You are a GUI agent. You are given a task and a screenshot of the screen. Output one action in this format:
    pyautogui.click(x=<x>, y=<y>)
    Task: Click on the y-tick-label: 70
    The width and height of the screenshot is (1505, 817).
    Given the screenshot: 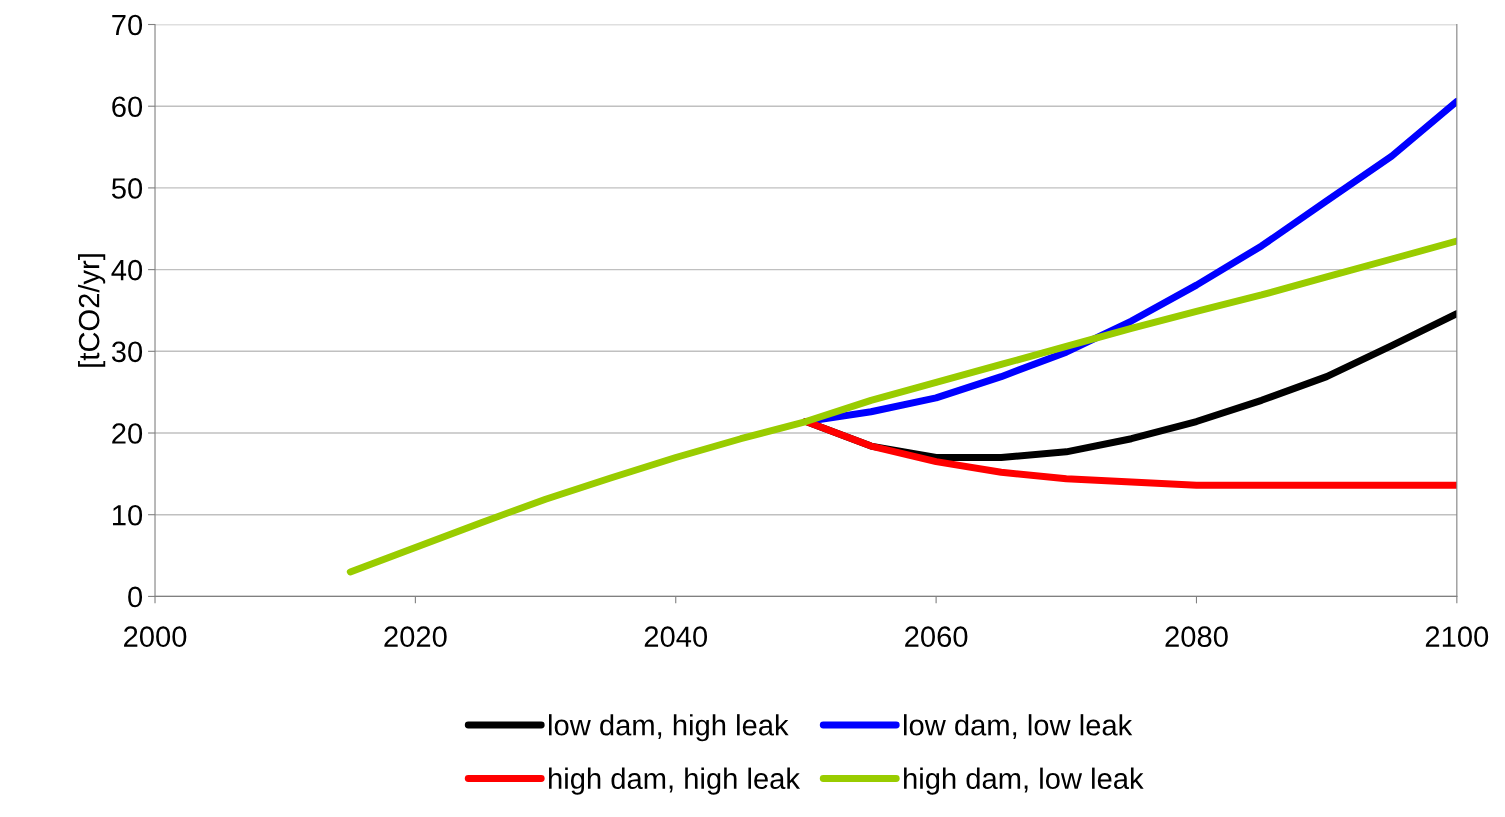 What is the action you would take?
    pyautogui.click(x=127, y=25)
    